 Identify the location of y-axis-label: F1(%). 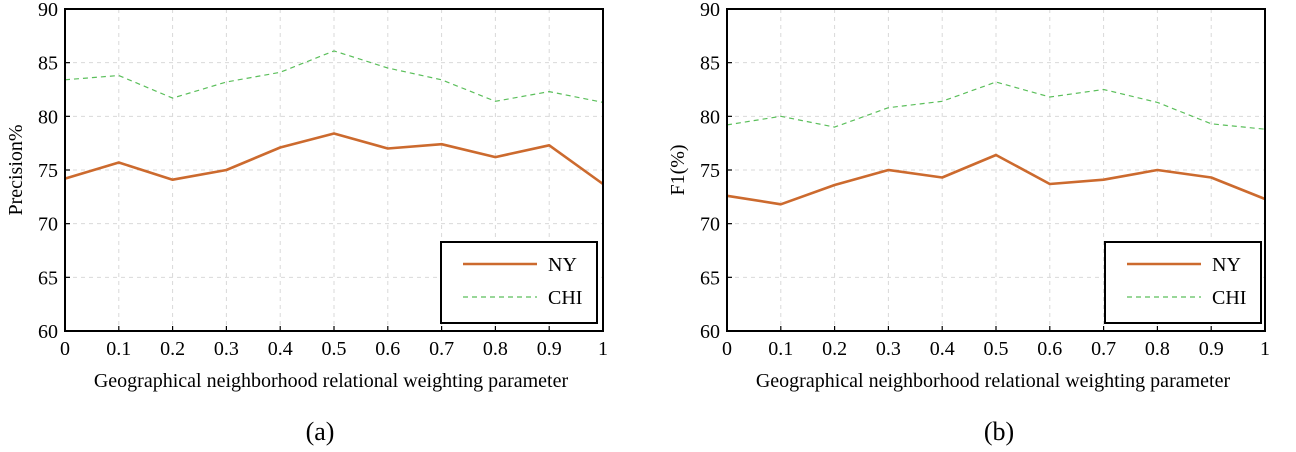
(678, 169).